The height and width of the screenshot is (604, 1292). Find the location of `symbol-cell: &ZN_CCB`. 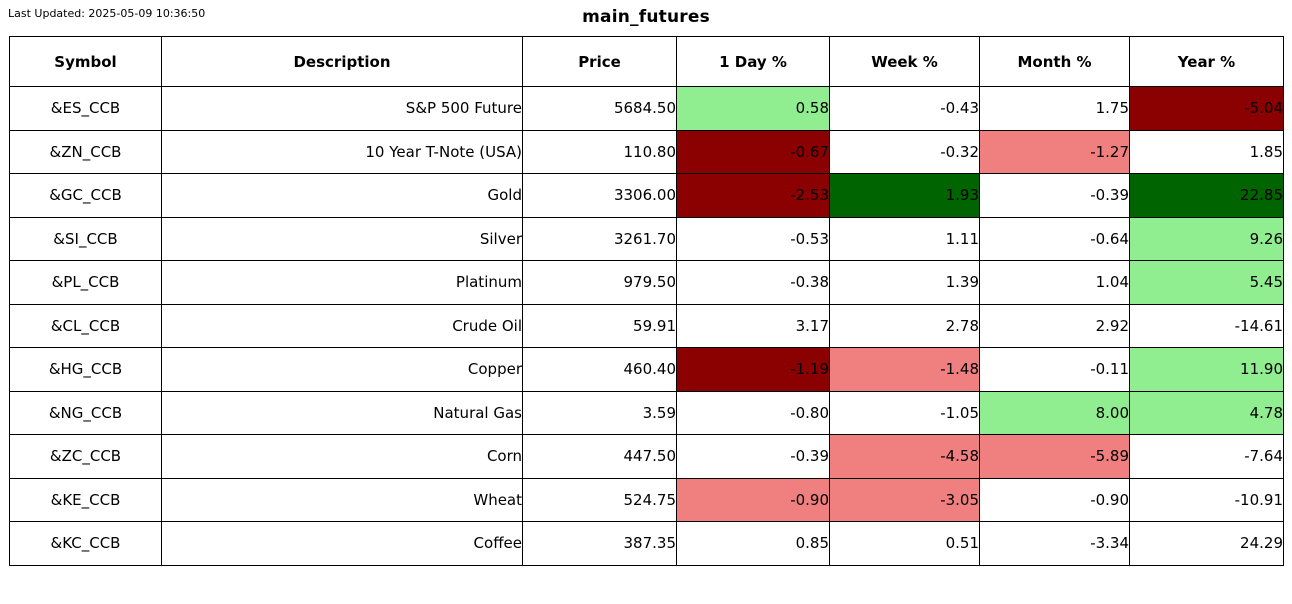

symbol-cell: &ZN_CCB is located at coordinates (85, 151).